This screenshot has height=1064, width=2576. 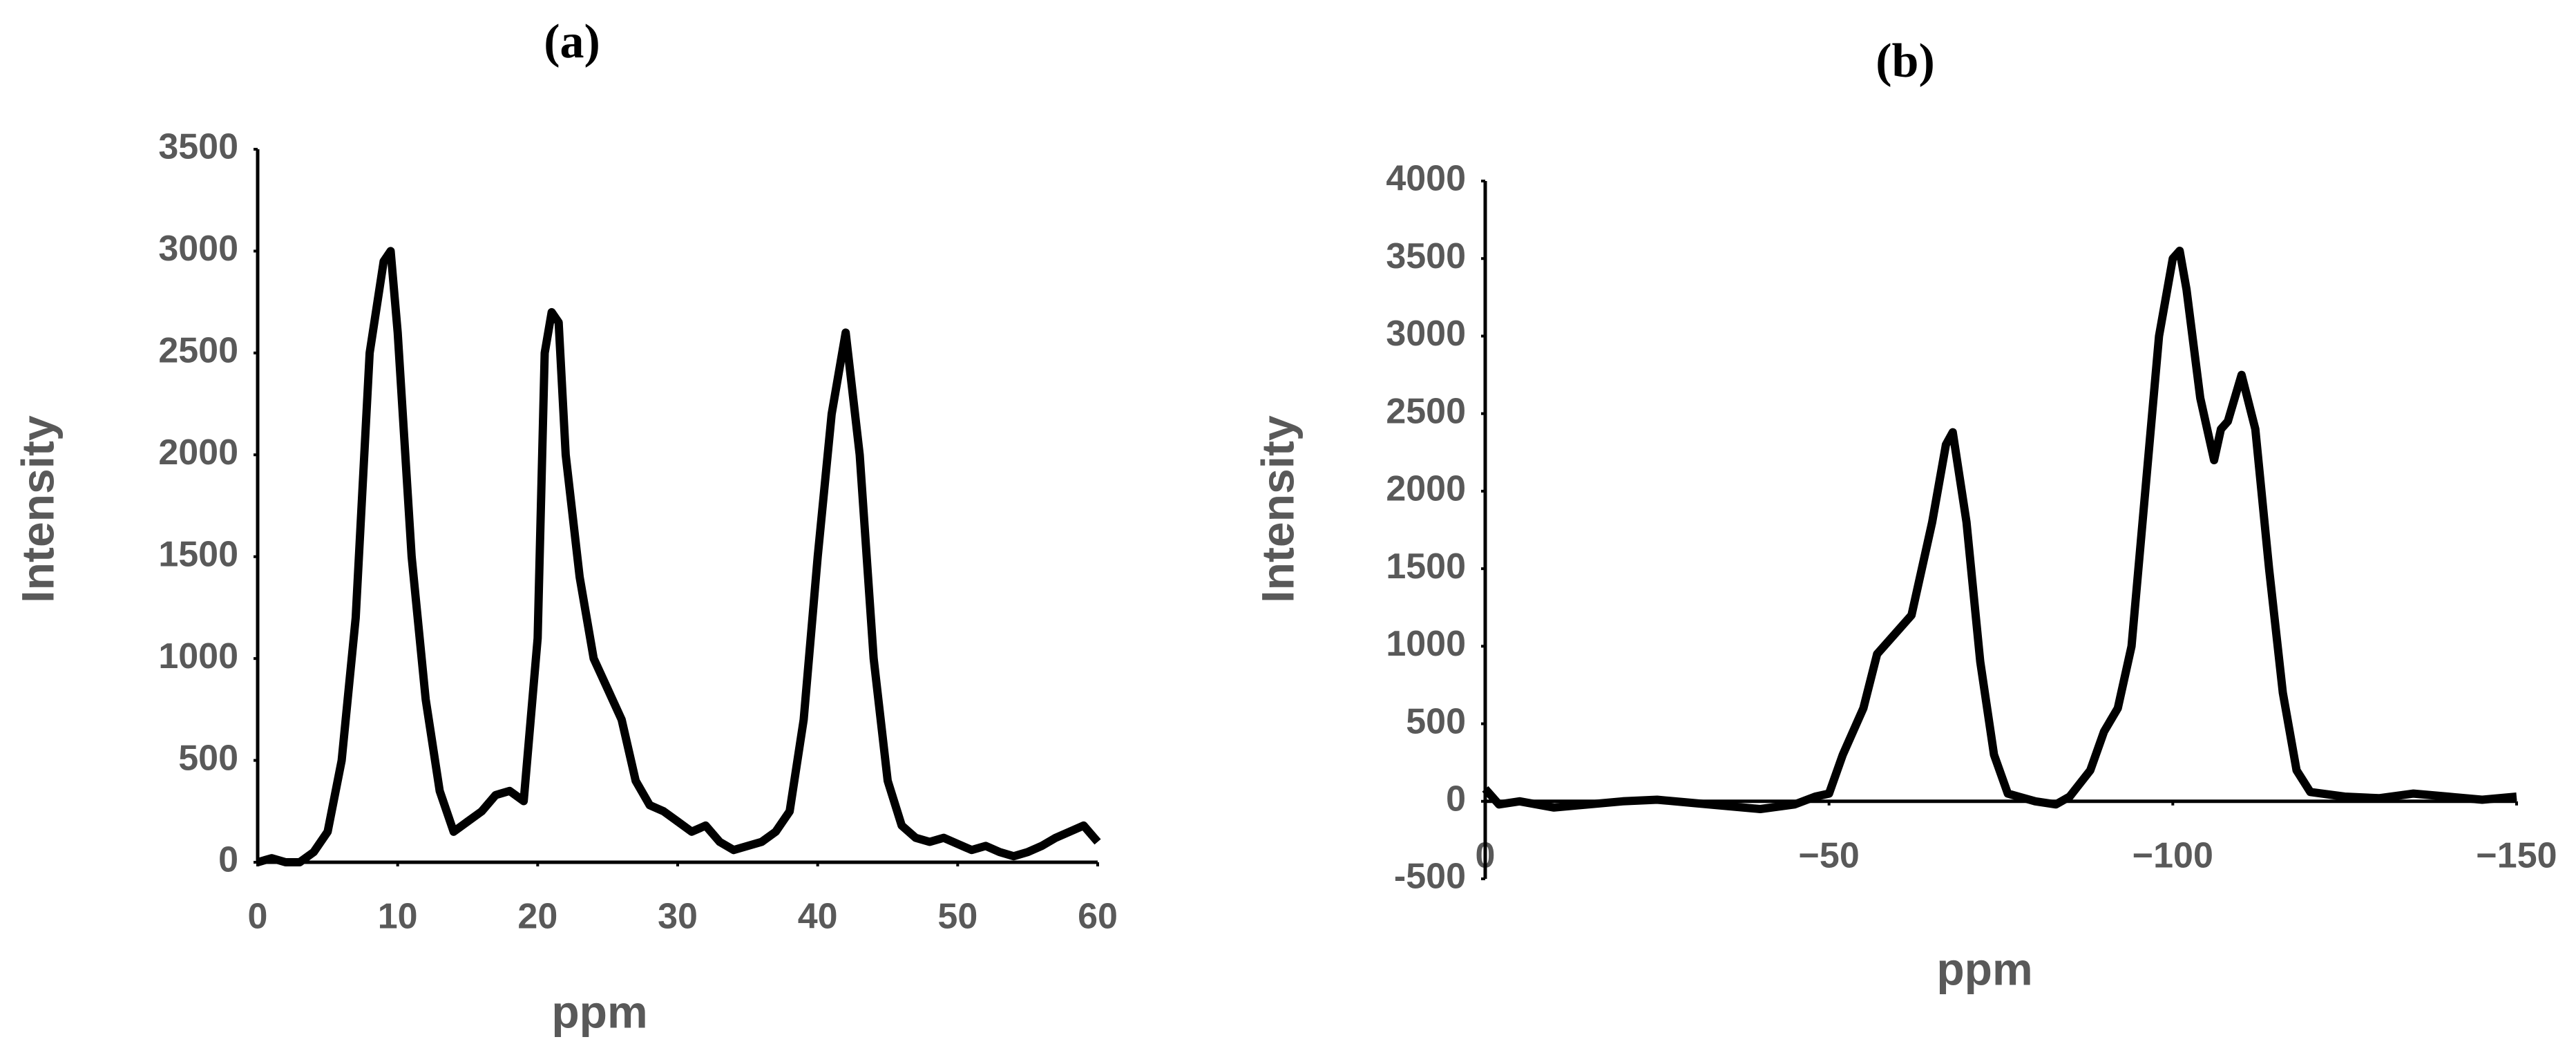 I want to click on x-tick-label: −150, so click(x=2517, y=856).